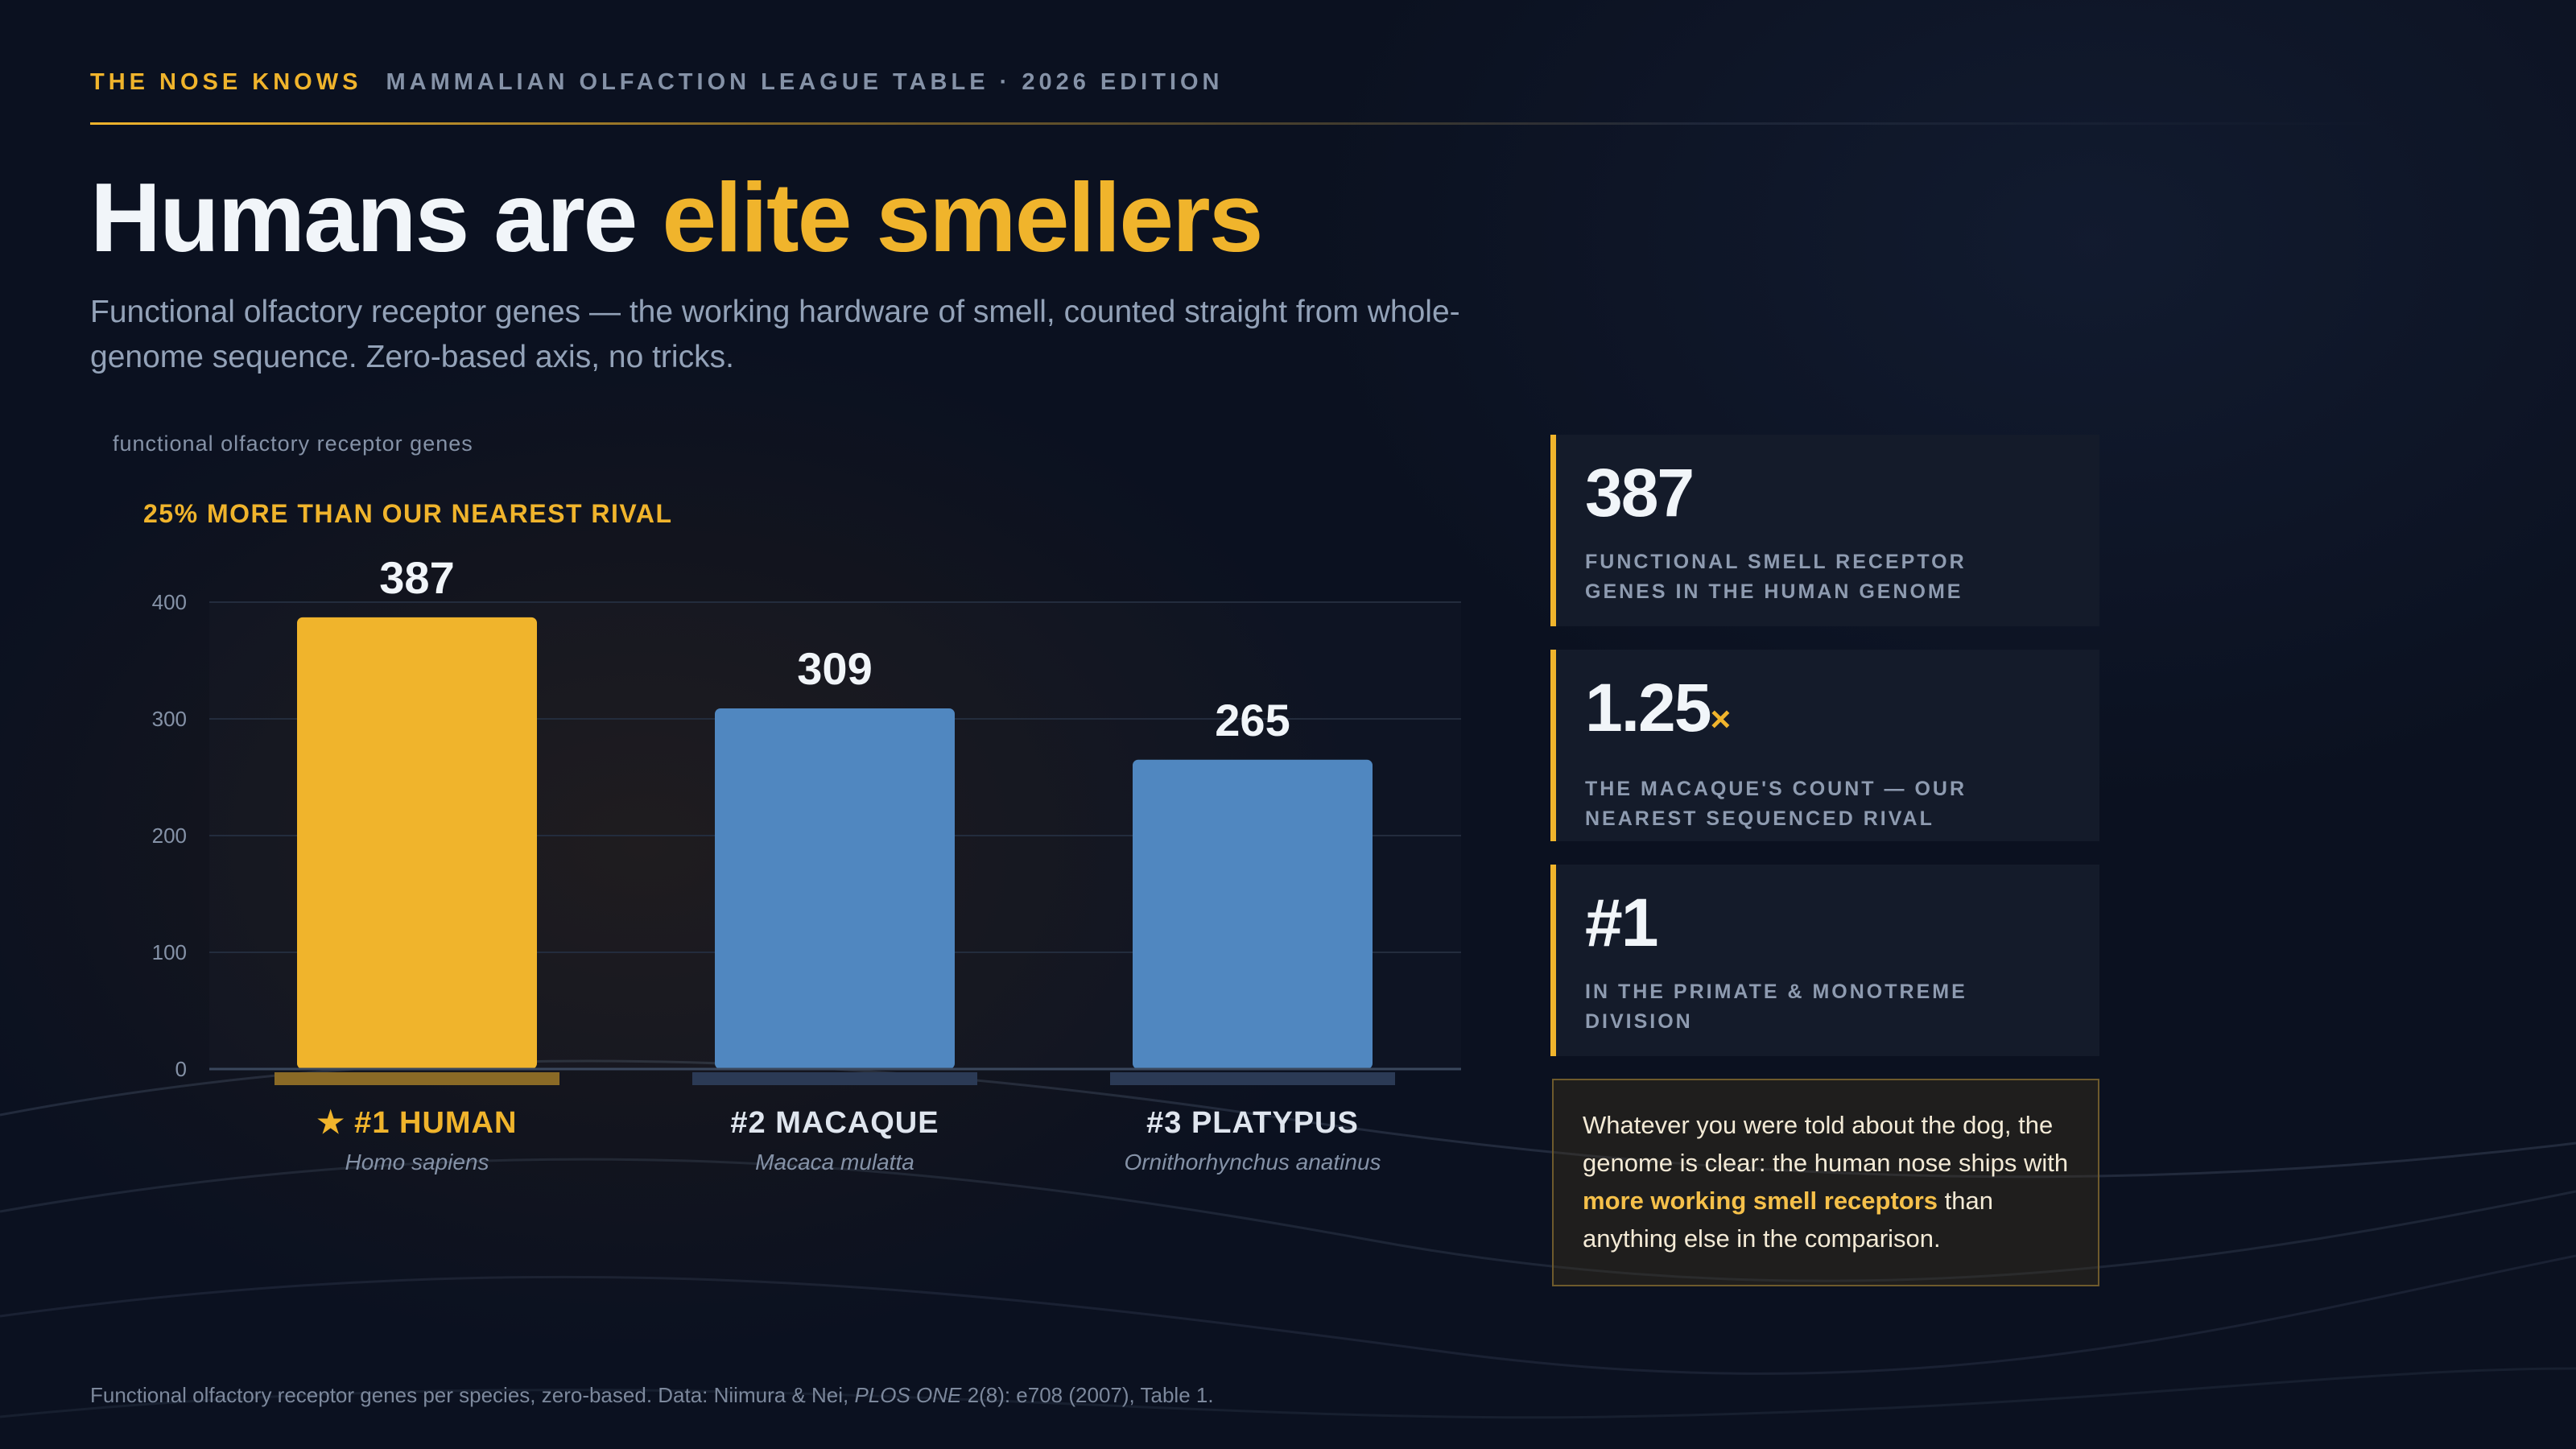 This screenshot has width=2576, height=1449. What do you see at coordinates (169, 952) in the screenshot?
I see `y-tick-label: 100` at bounding box center [169, 952].